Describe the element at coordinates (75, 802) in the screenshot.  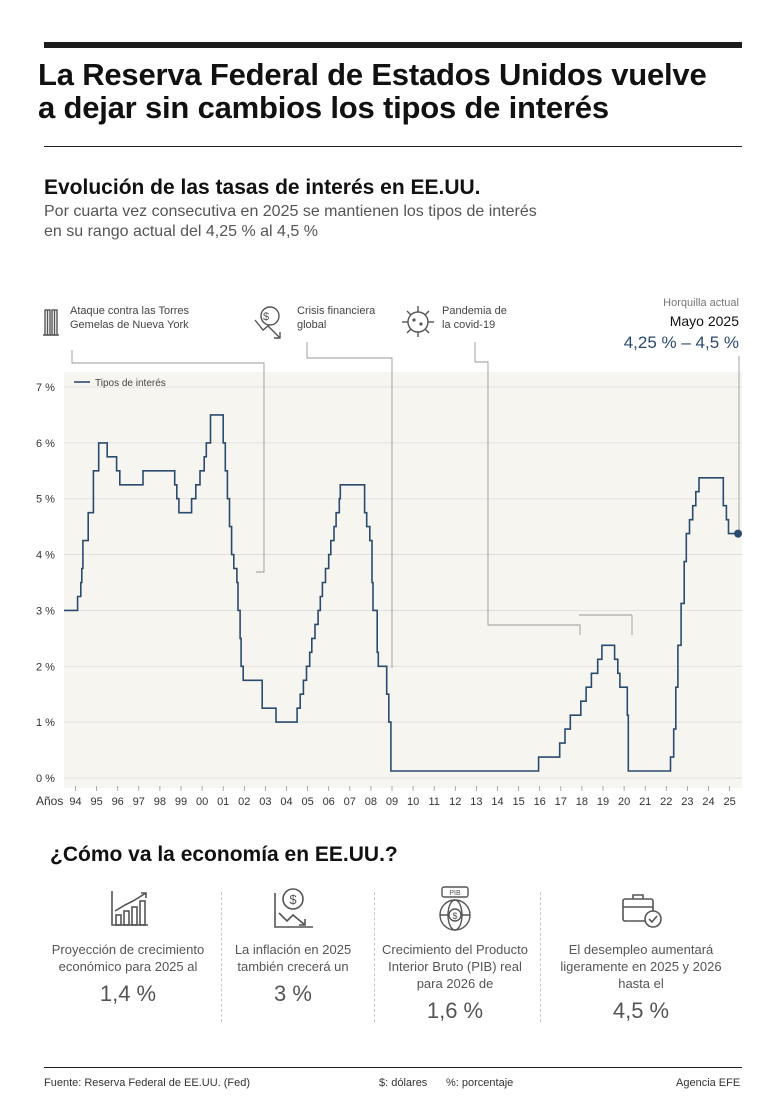
I see `x-tick-label: 94` at that location.